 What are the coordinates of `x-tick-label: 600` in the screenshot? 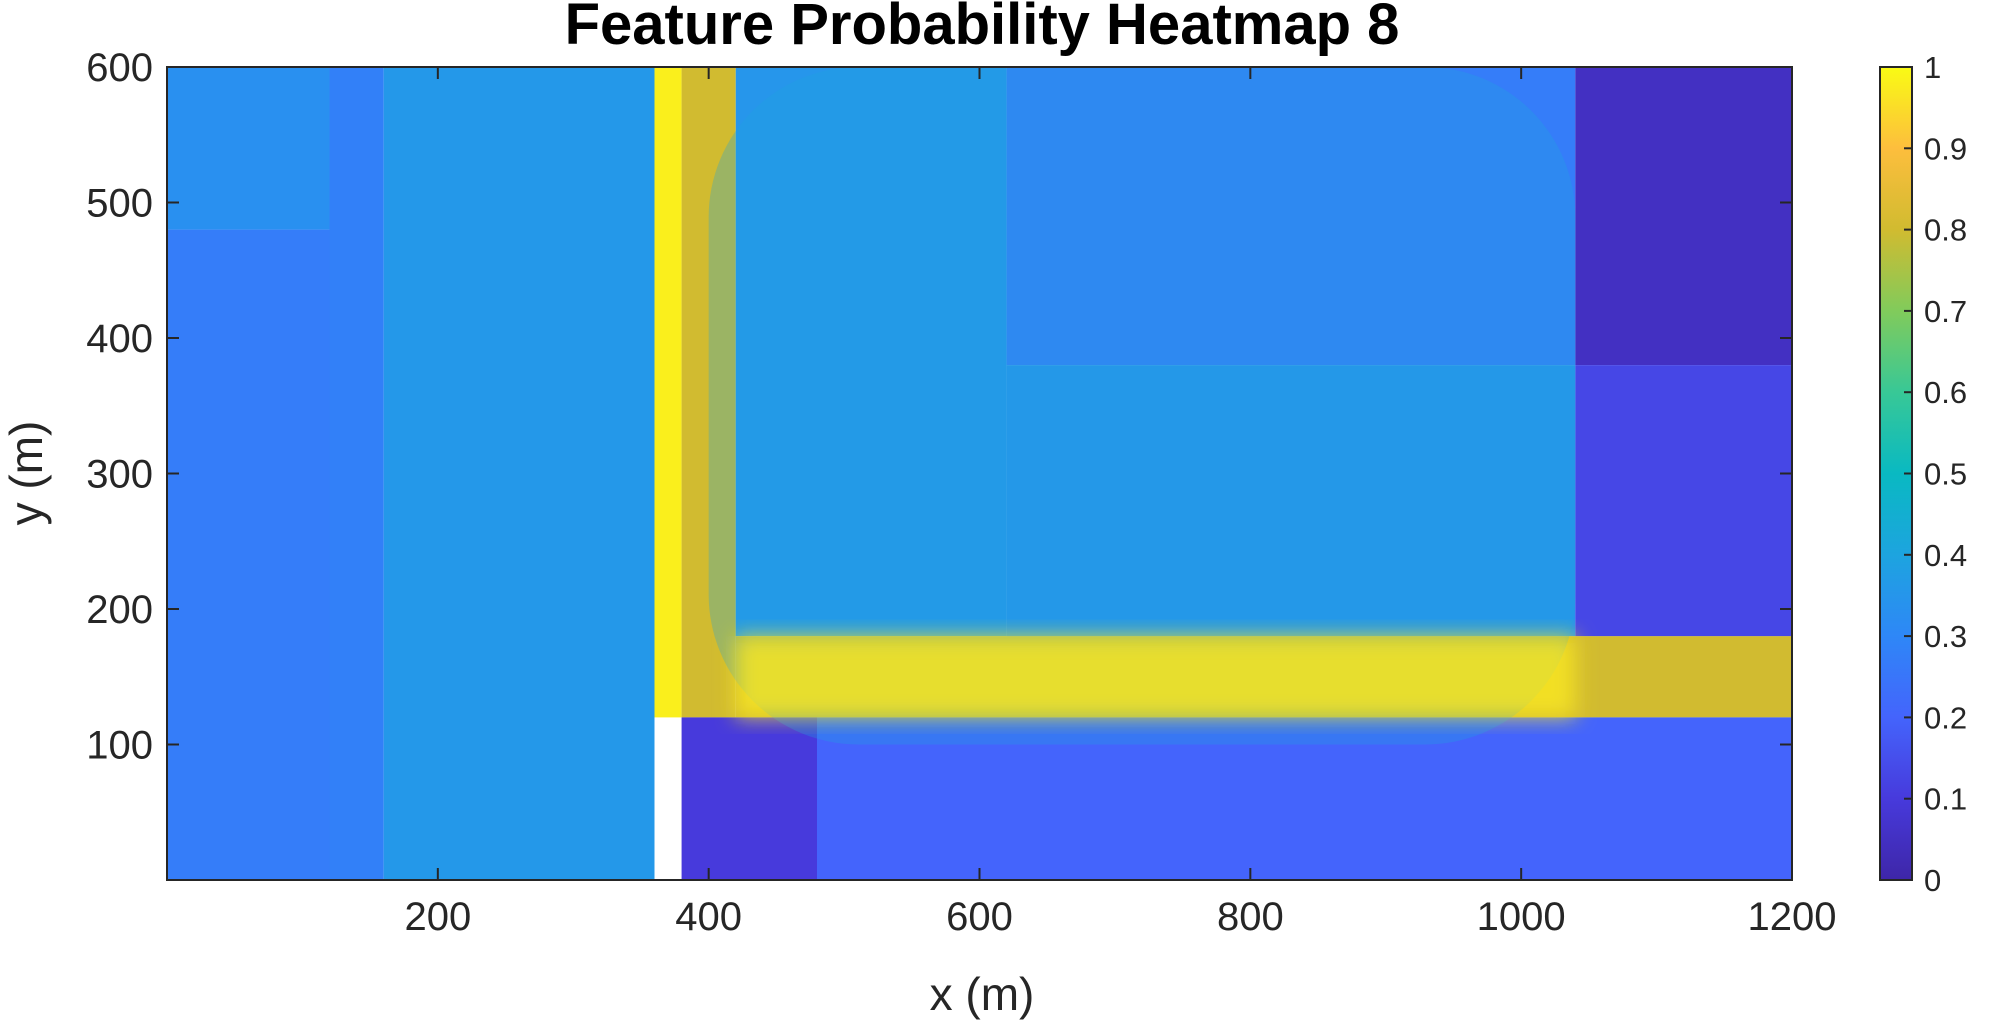 It's located at (979, 917).